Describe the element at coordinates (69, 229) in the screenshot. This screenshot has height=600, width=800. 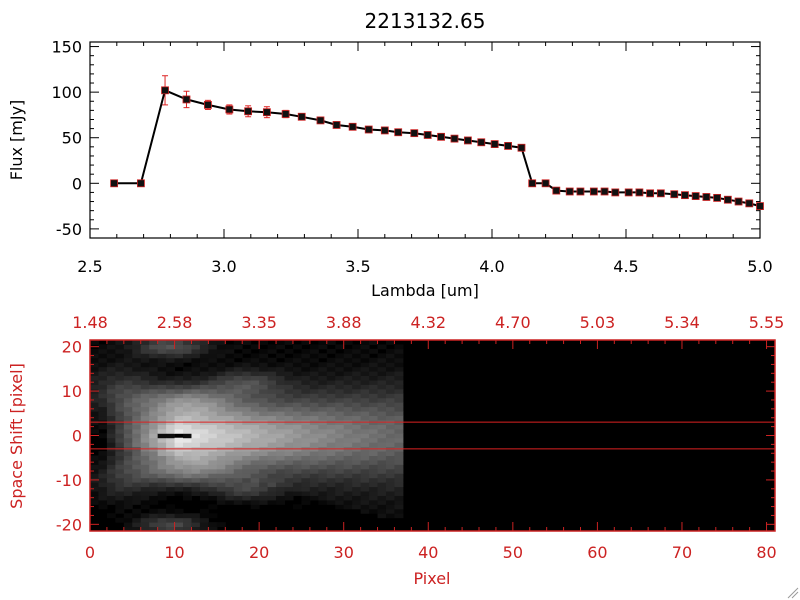
I see `y-tick-label: -50` at that location.